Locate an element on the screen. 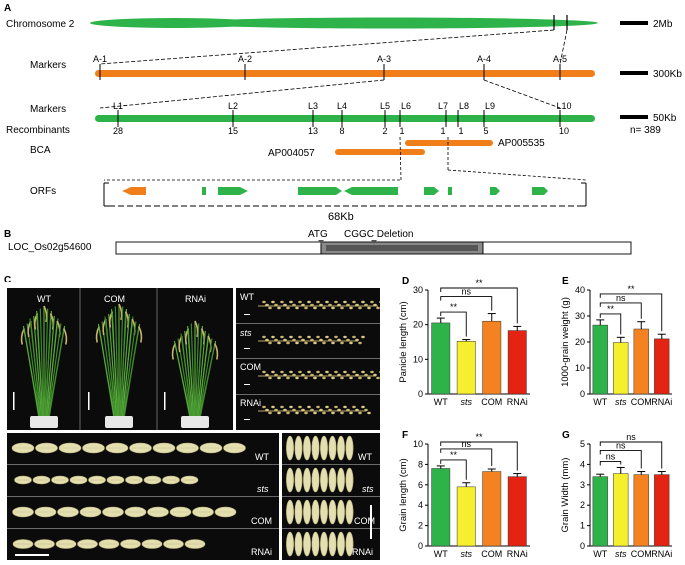 The height and width of the screenshot is (565, 685). panicle-label-sts: sts is located at coordinates (246, 333).